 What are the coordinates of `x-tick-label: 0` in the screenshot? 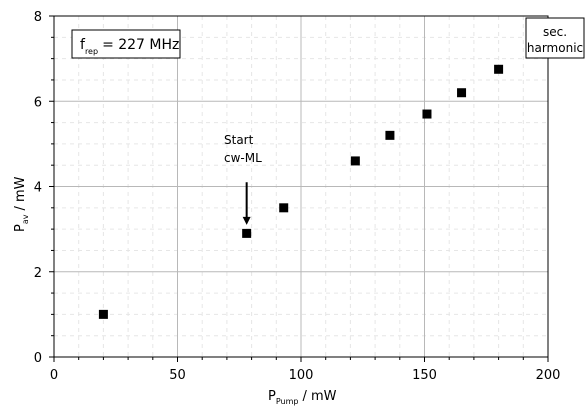 It's located at (54, 375).